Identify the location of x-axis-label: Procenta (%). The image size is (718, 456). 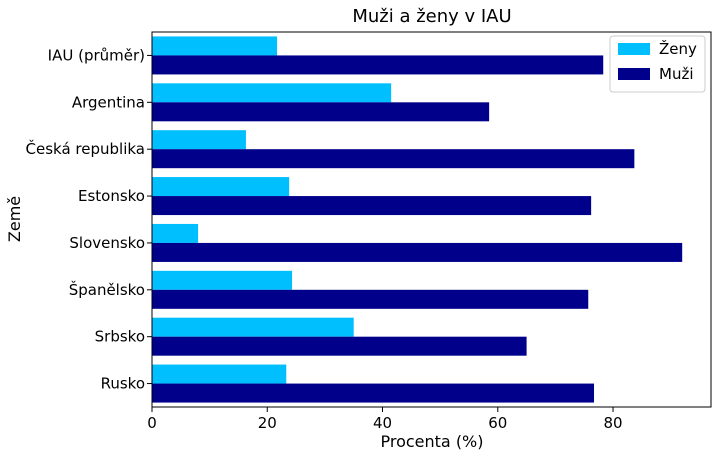
(431, 441).